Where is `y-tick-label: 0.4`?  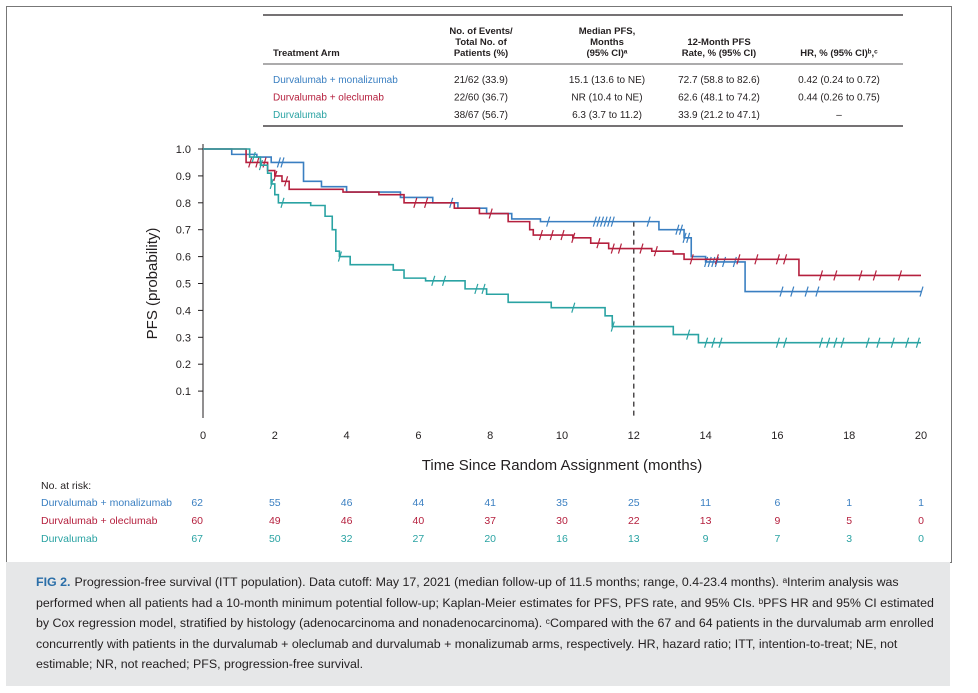
y-tick-label: 0.4 is located at coordinates (183, 311).